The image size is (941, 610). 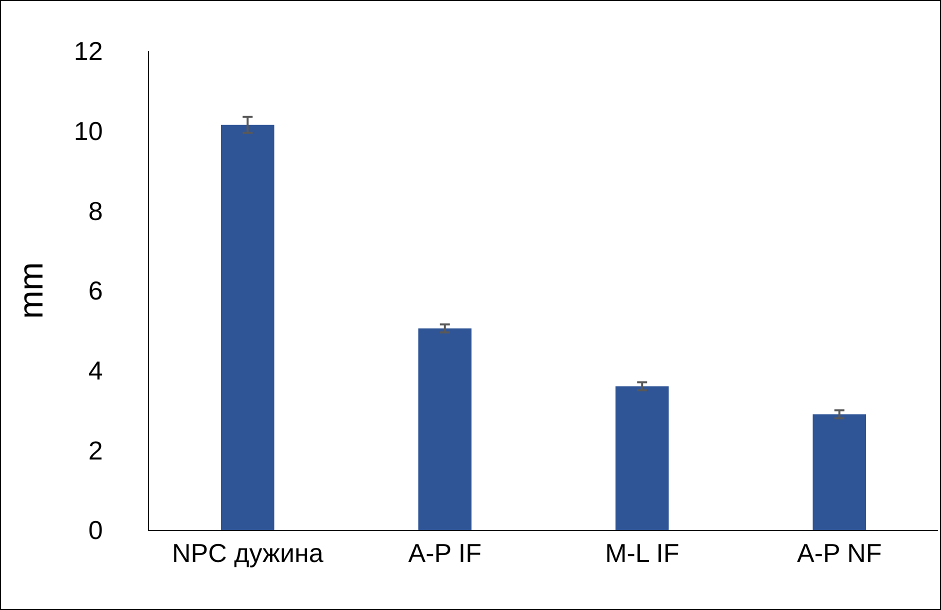 What do you see at coordinates (445, 553) in the screenshot?
I see `x-tick-label: A-P IF` at bounding box center [445, 553].